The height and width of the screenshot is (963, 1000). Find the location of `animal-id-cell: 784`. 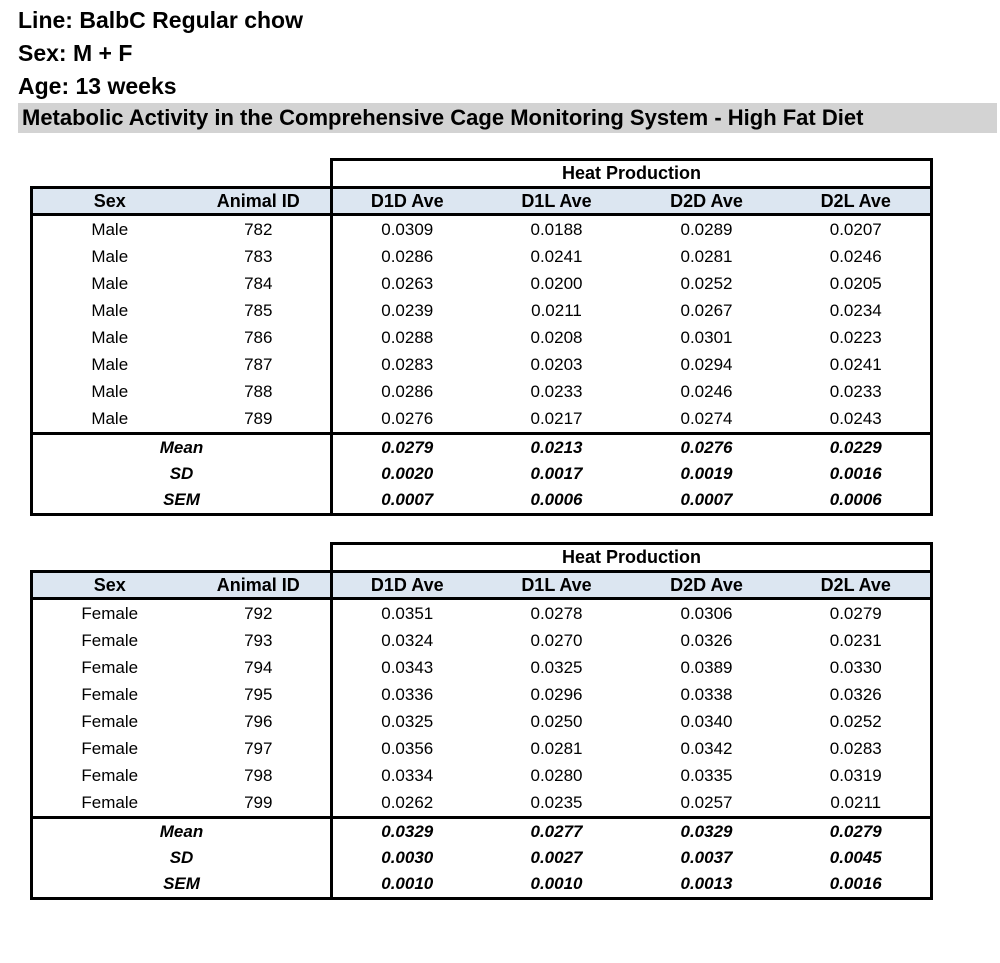

animal-id-cell: 784 is located at coordinates (259, 283).